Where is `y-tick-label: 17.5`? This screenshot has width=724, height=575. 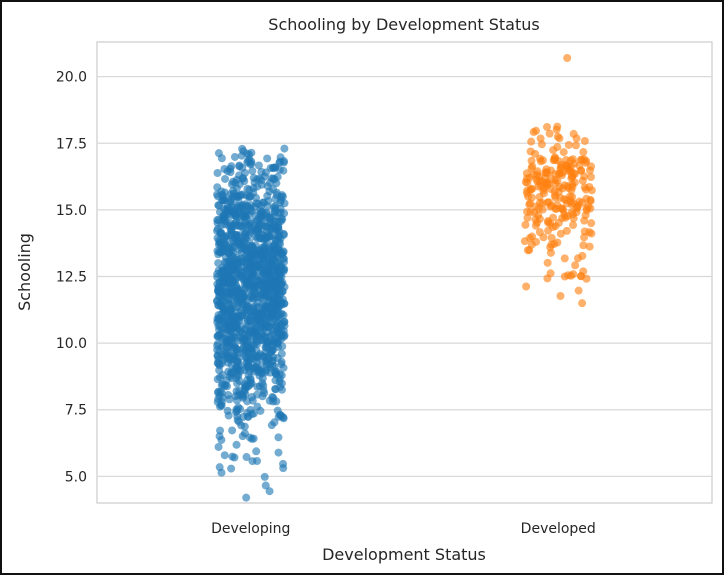
y-tick-label: 17.5 is located at coordinates (71, 144).